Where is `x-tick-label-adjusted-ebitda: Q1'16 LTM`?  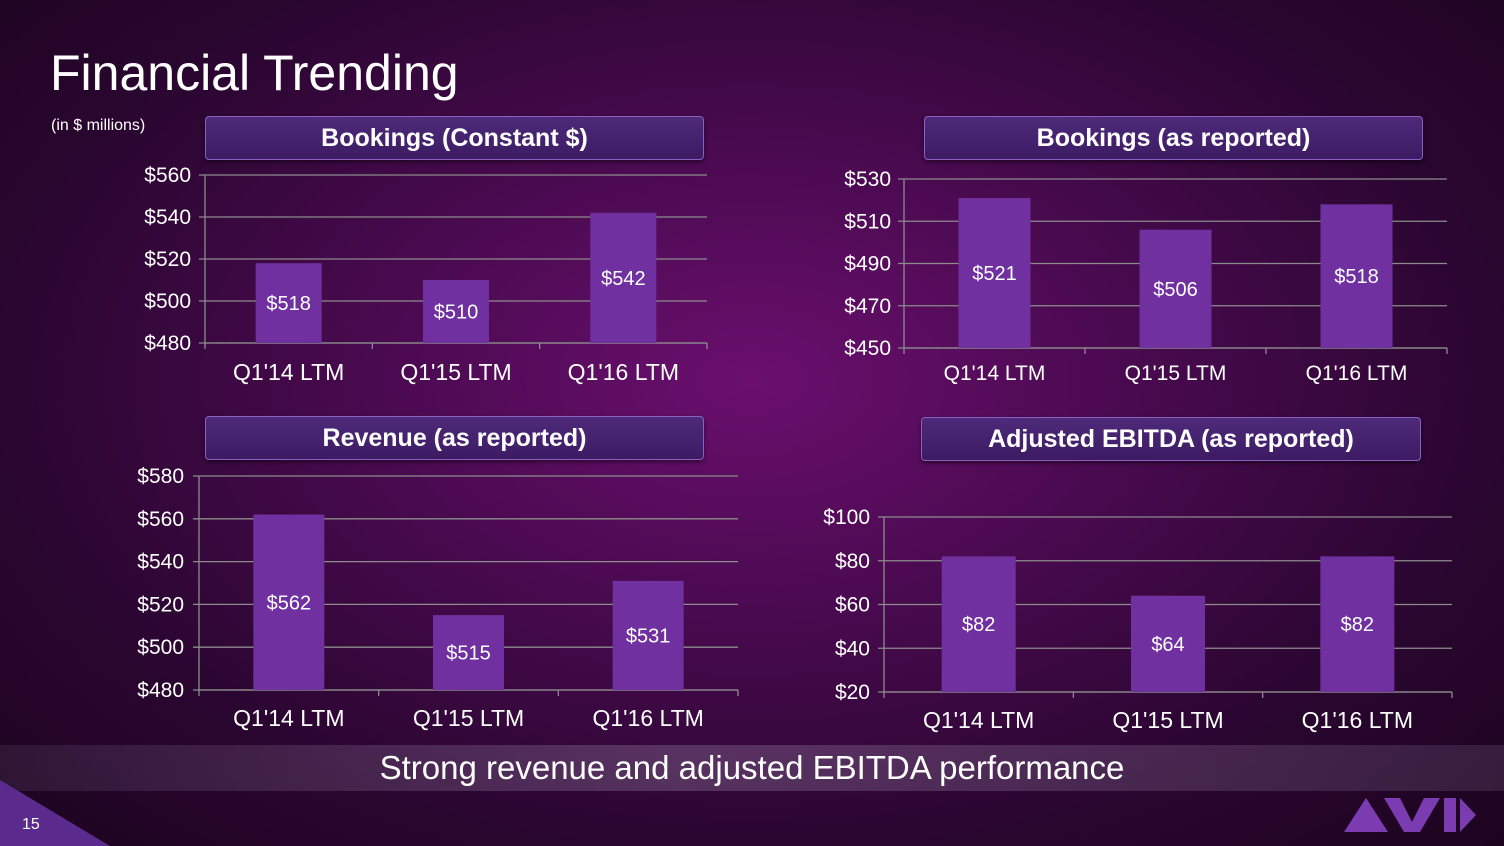
x-tick-label-adjusted-ebitda: Q1'16 LTM is located at coordinates (1357, 720).